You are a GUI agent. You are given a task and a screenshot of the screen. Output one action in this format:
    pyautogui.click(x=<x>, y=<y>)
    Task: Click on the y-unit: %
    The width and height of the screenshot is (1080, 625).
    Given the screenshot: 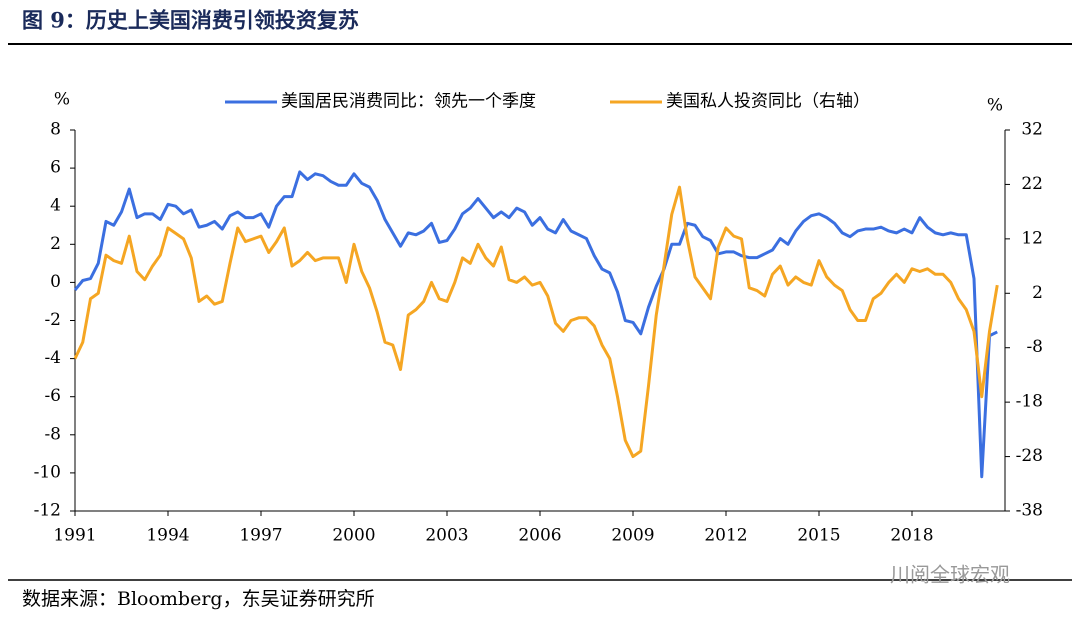 What is the action you would take?
    pyautogui.click(x=62, y=100)
    